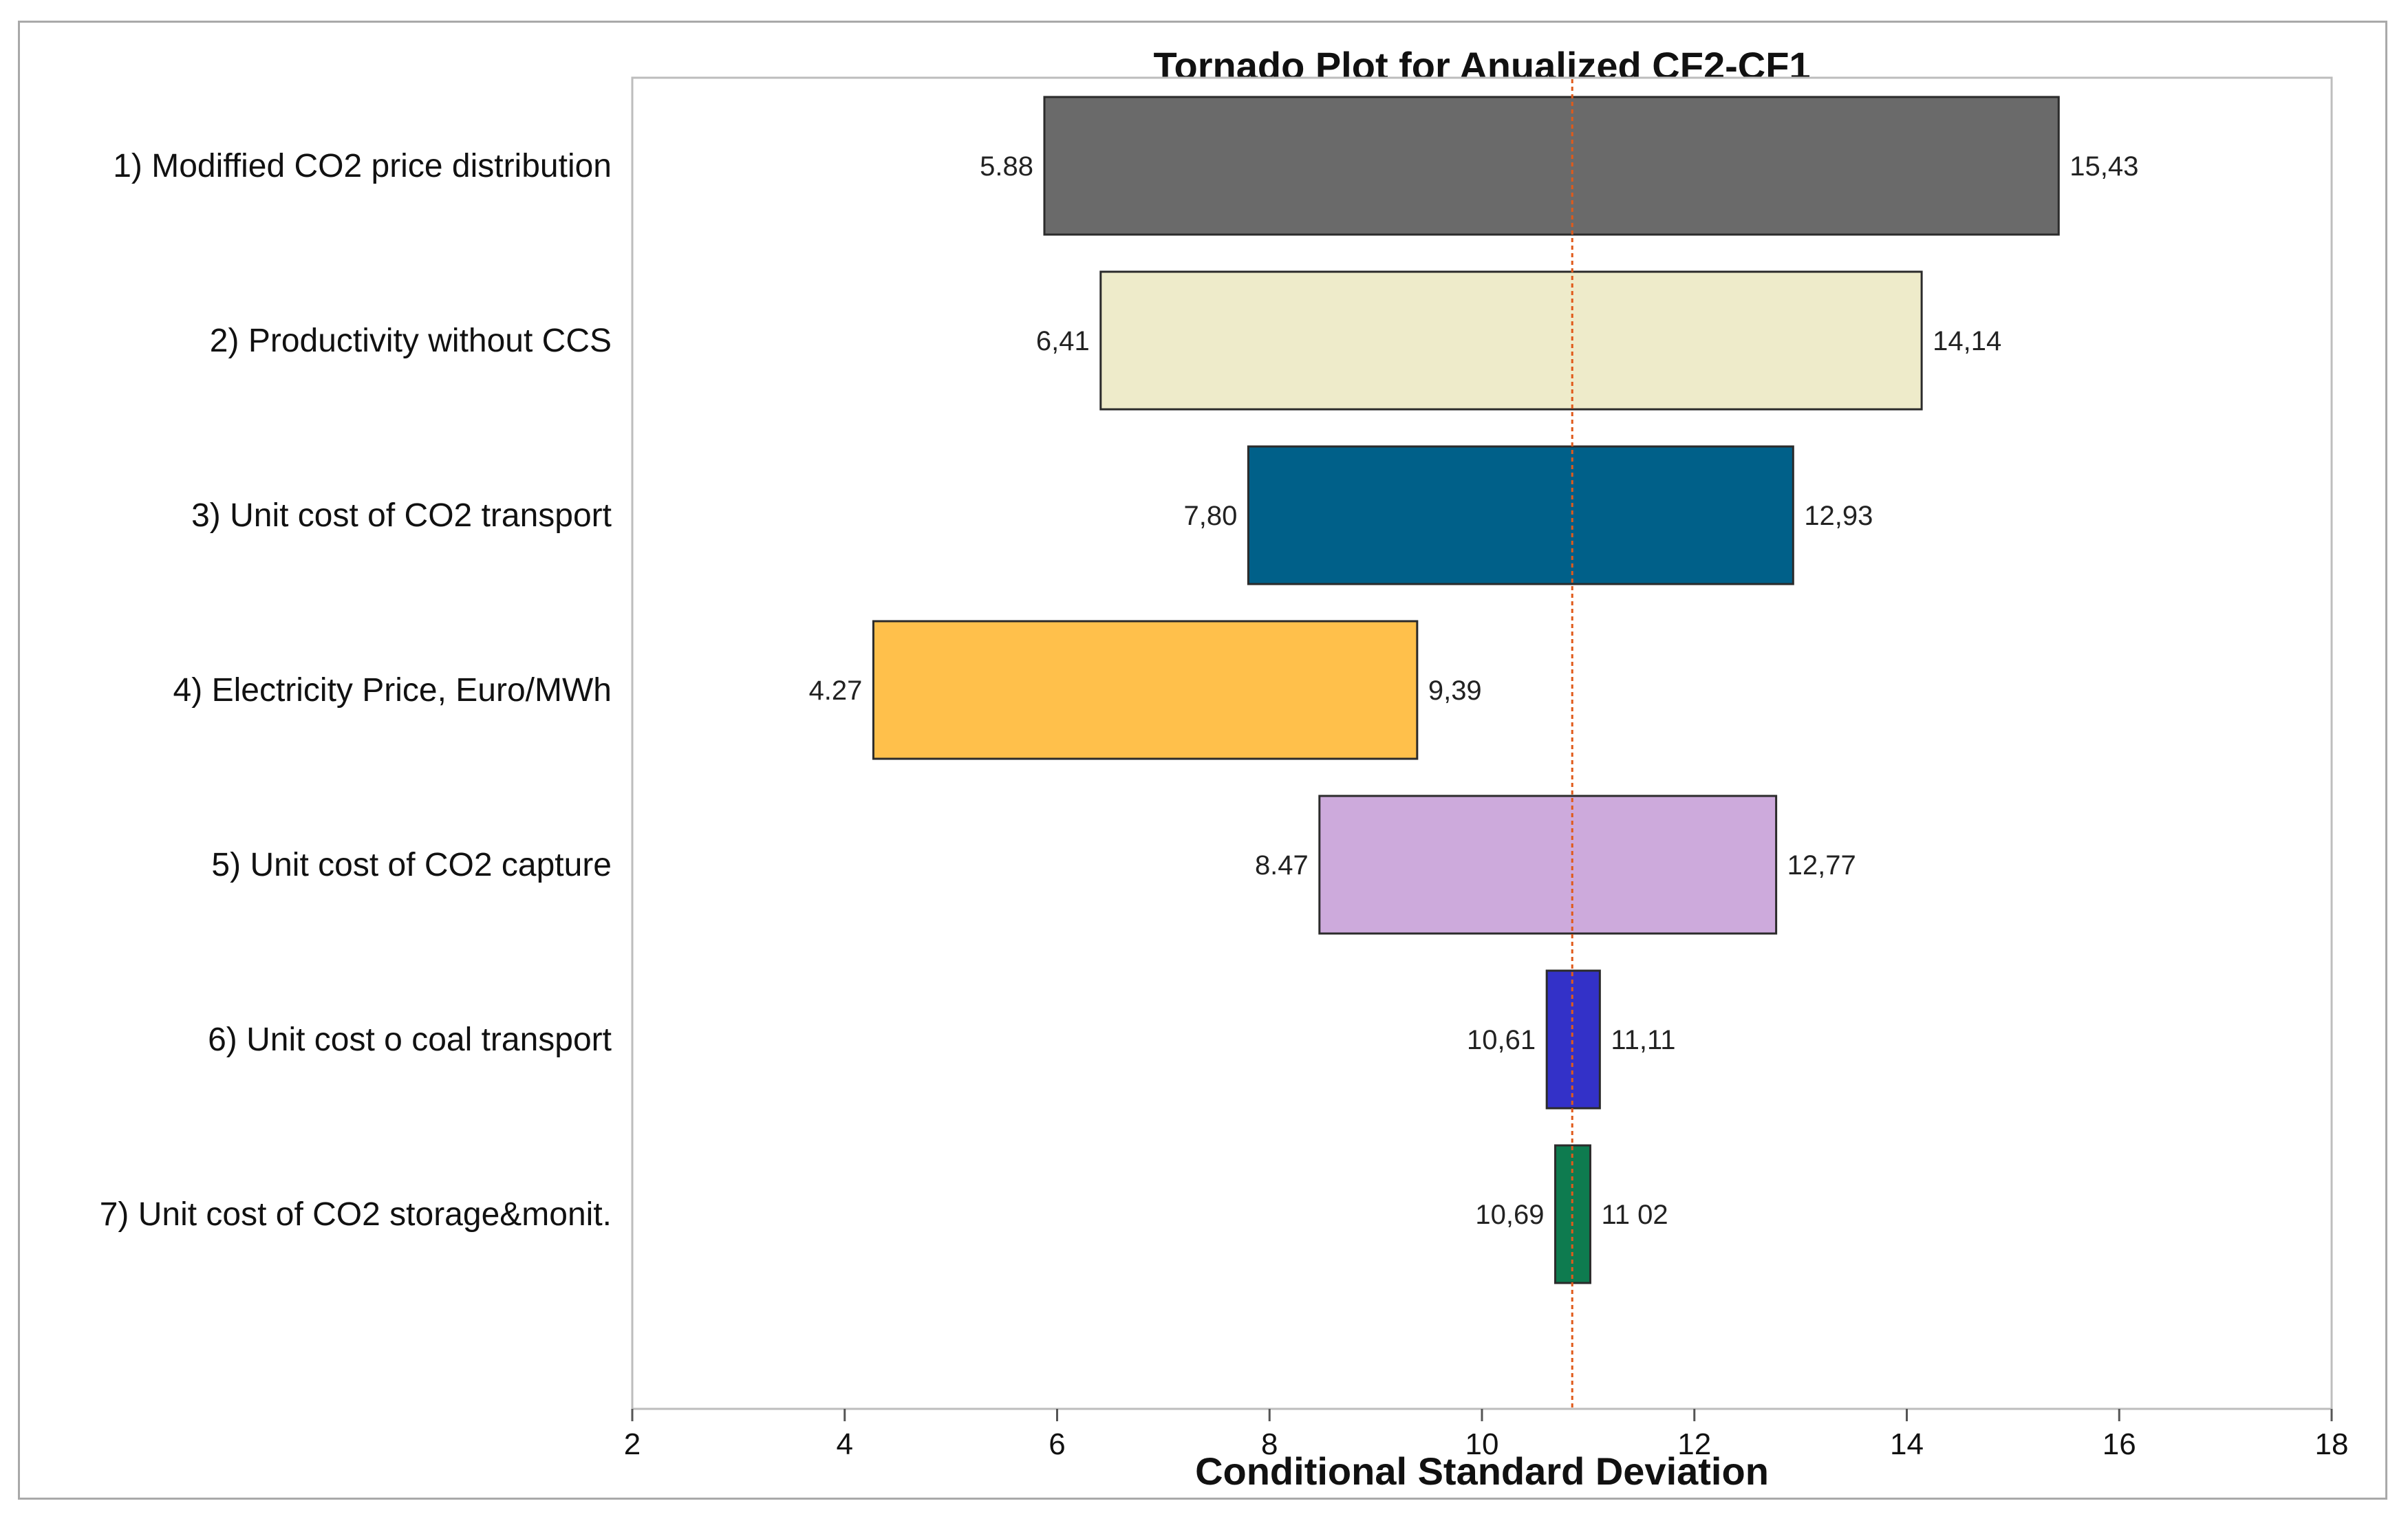 The image size is (2408, 1521). I want to click on high-value-label: 11 02, so click(1634, 1215).